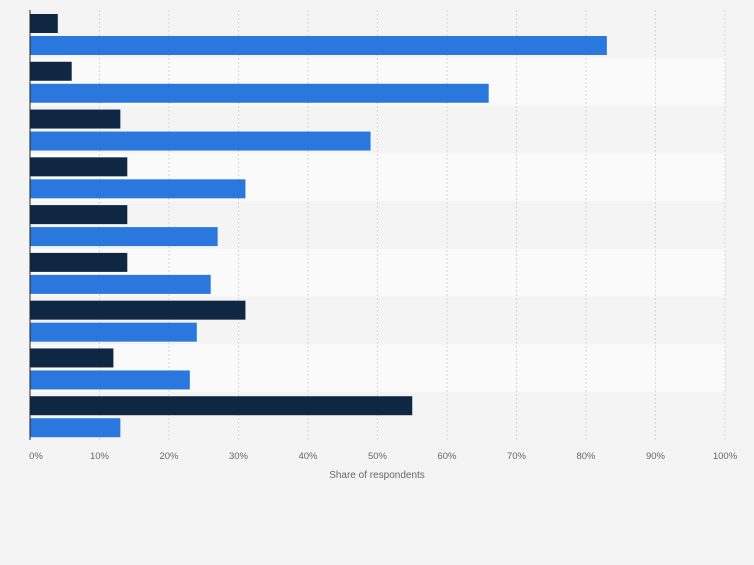  I want to click on x-tick-label: 40%, so click(308, 456).